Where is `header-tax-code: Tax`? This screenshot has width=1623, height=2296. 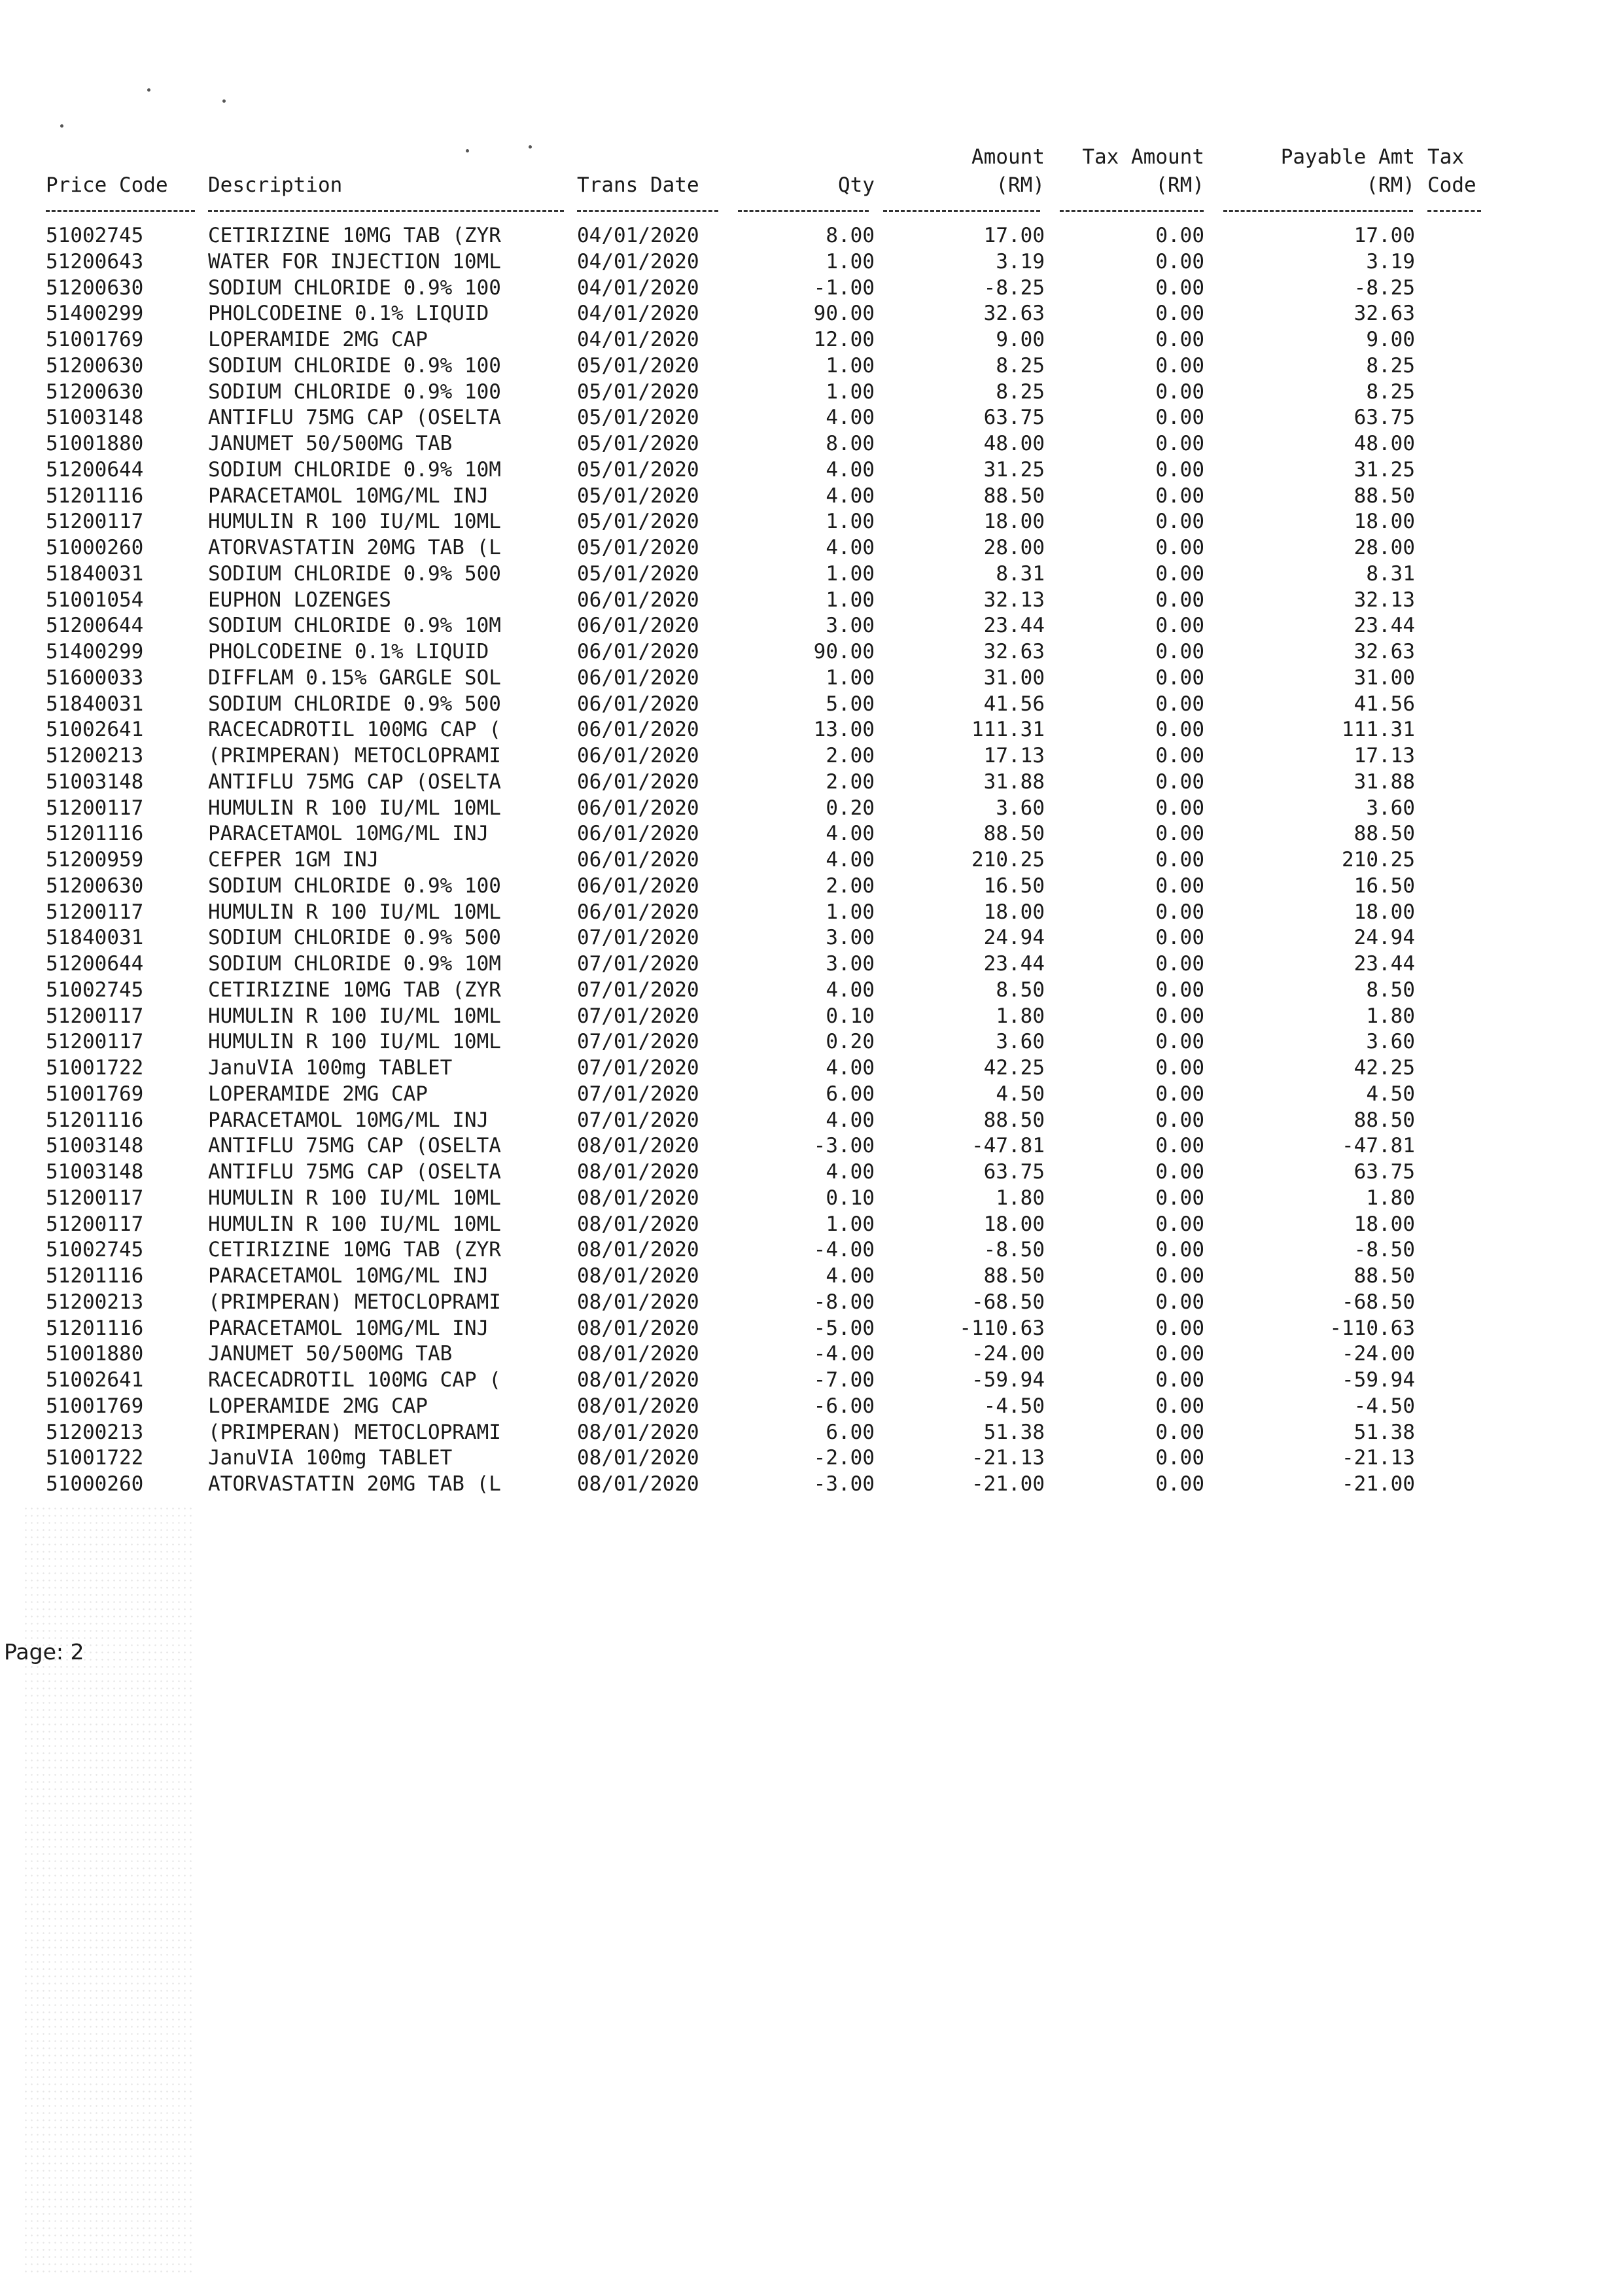 header-tax-code: Tax is located at coordinates (1445, 157).